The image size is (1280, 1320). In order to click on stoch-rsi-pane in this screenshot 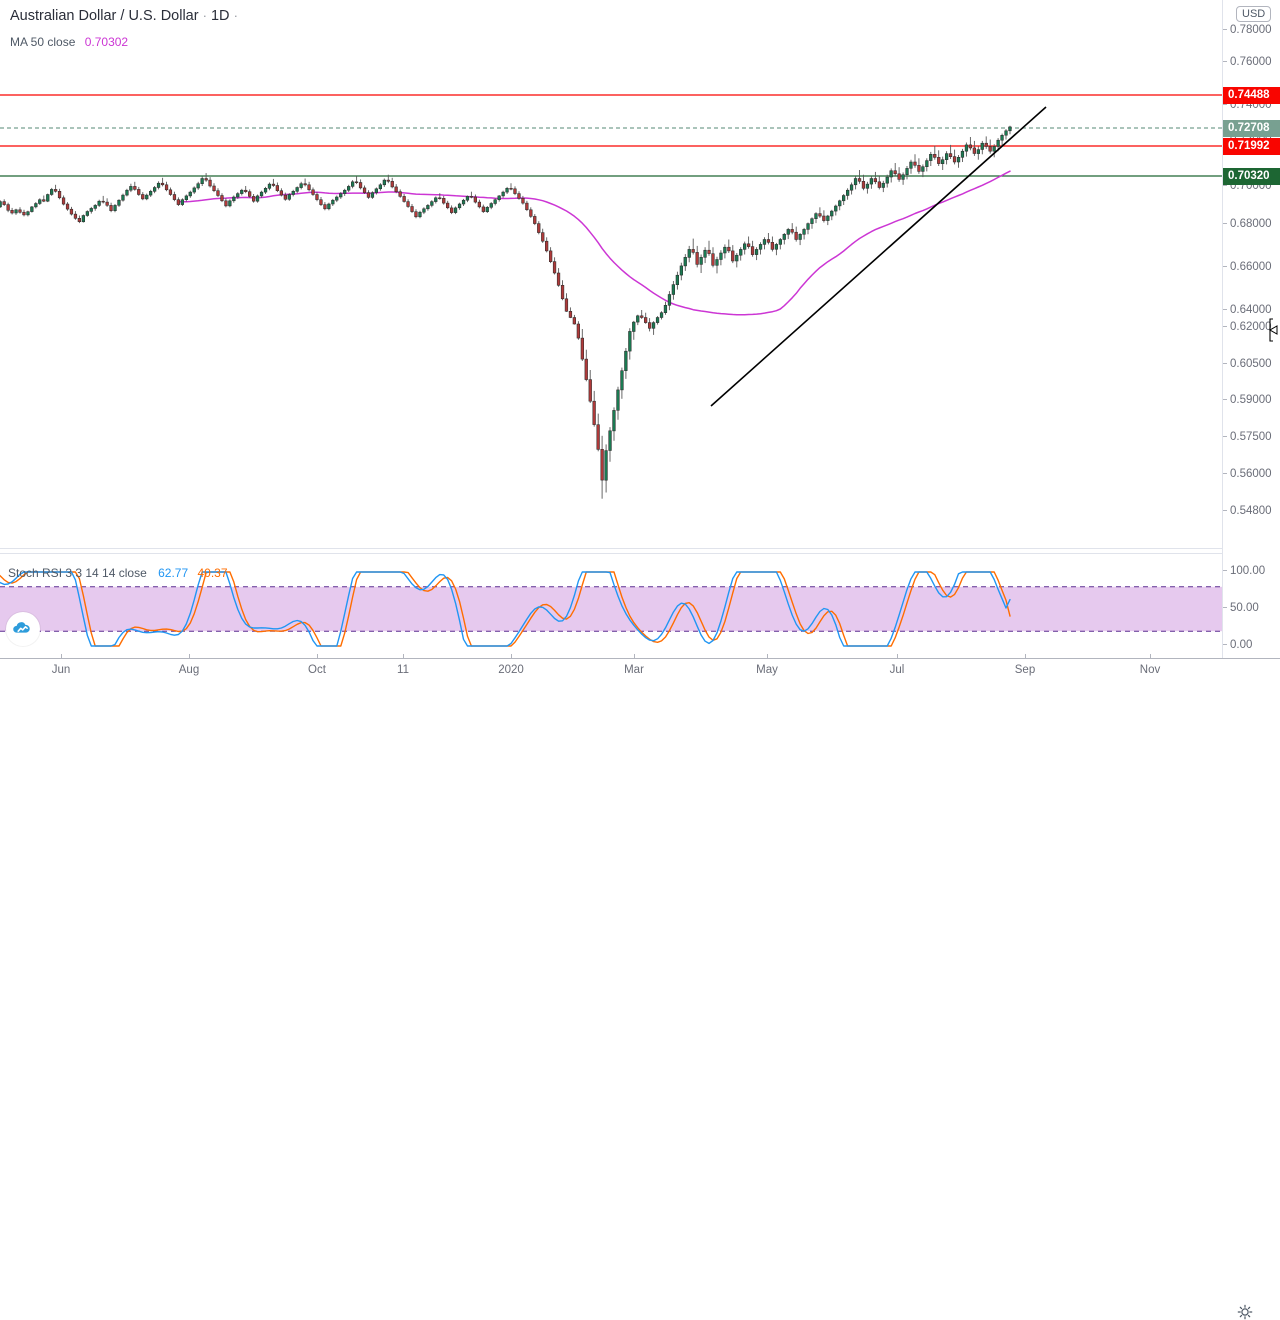, I will do `click(611, 606)`.